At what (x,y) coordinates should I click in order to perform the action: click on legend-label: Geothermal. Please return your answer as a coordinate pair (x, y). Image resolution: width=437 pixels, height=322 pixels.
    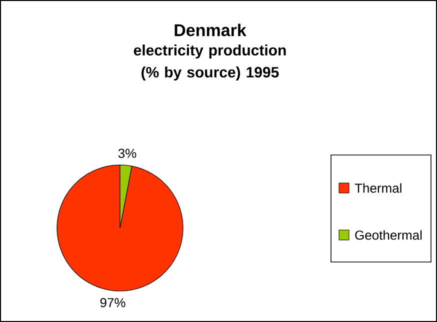
    Looking at the image, I should click on (388, 235).